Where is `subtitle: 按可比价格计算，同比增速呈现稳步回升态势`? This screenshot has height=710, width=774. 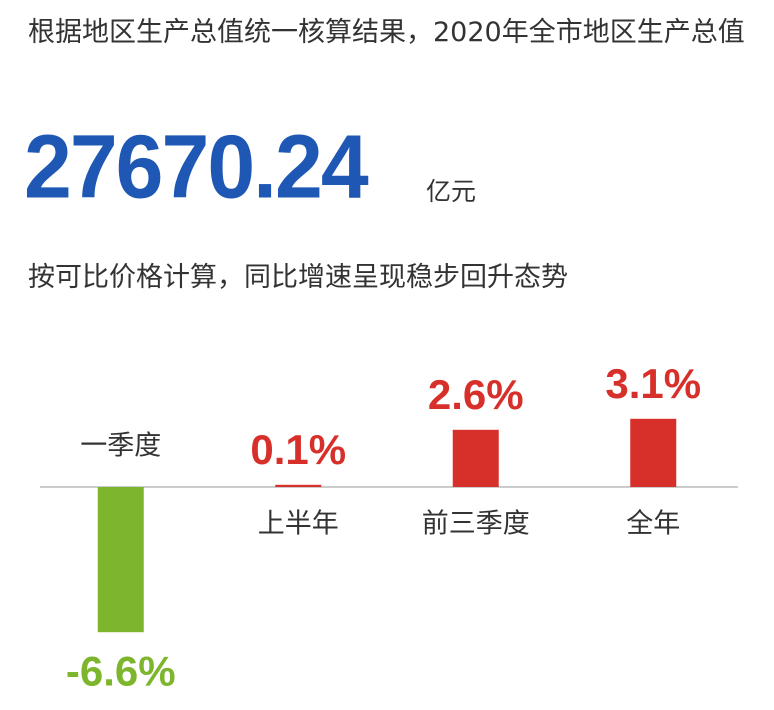 subtitle: 按可比价格计算，同比增速呈现稳步回升态势 is located at coordinates (298, 277).